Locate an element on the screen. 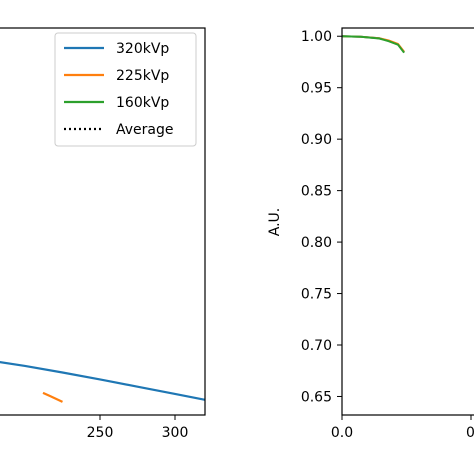 This screenshot has height=474, width=474. left-series-line-225kvp is located at coordinates (52, 397).